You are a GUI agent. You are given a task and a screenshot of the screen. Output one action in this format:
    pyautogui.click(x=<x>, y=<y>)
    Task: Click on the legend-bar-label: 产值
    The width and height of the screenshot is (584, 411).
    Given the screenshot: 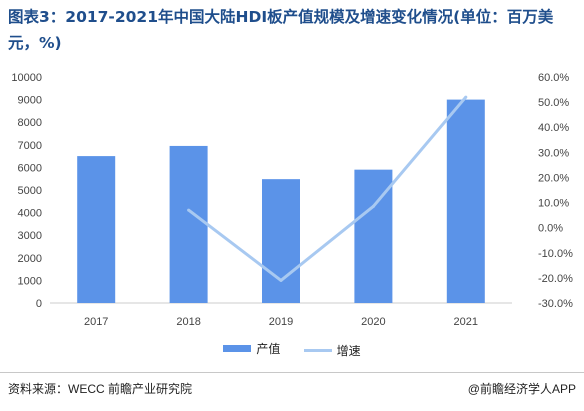 What is the action you would take?
    pyautogui.click(x=268, y=349)
    